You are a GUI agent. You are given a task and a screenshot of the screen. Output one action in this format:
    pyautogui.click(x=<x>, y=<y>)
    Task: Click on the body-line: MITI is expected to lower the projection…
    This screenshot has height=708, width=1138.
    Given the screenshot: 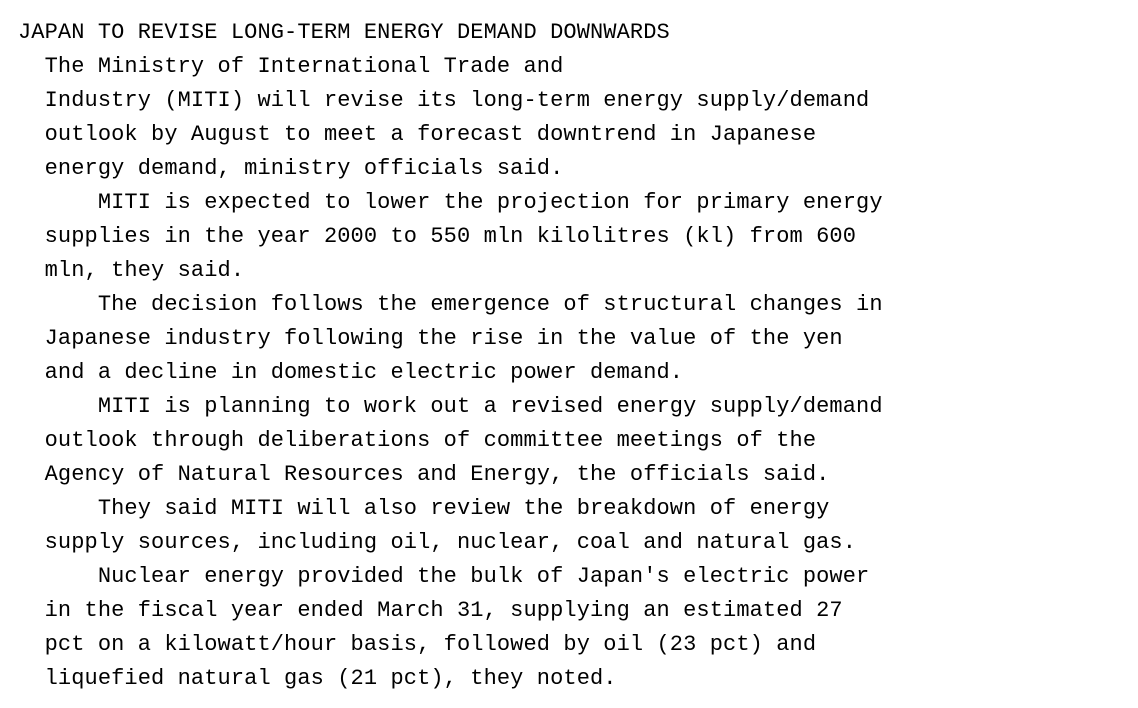 What is the action you would take?
    pyautogui.click(x=450, y=202)
    